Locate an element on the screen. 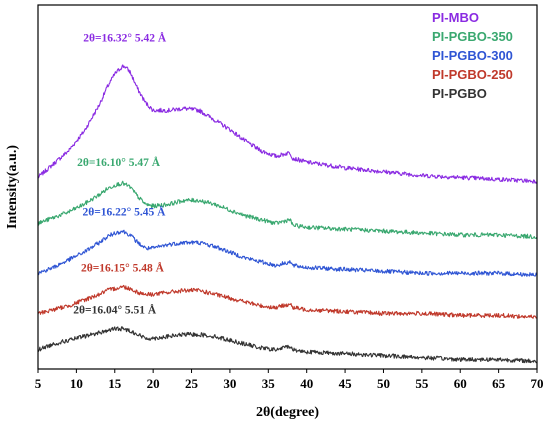  x-axis-label: 2θ(degree) is located at coordinates (287, 412).